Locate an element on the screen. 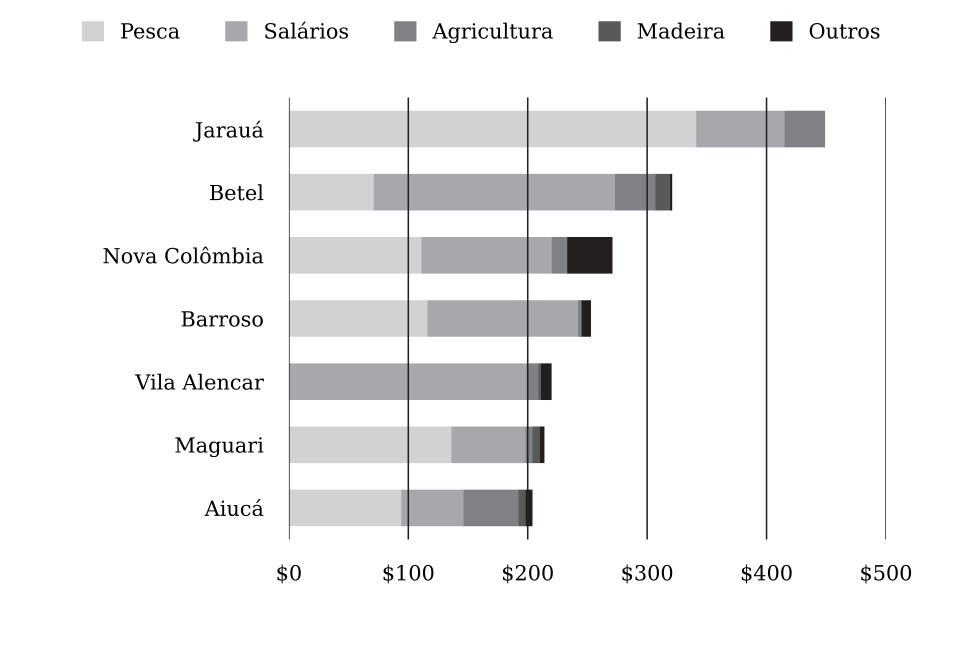  y-tick-label: Jarauá is located at coordinates (228, 131).